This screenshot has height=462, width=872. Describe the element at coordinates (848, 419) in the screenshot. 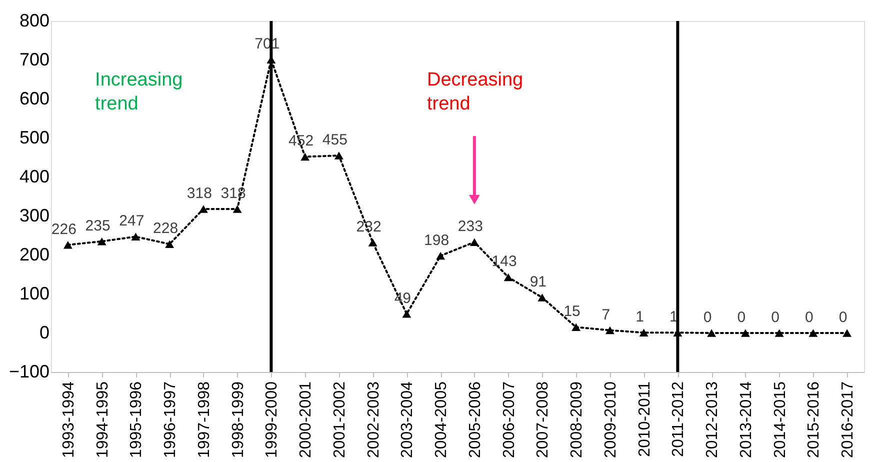

I see `x-tick-label: 2016-2017` at that location.